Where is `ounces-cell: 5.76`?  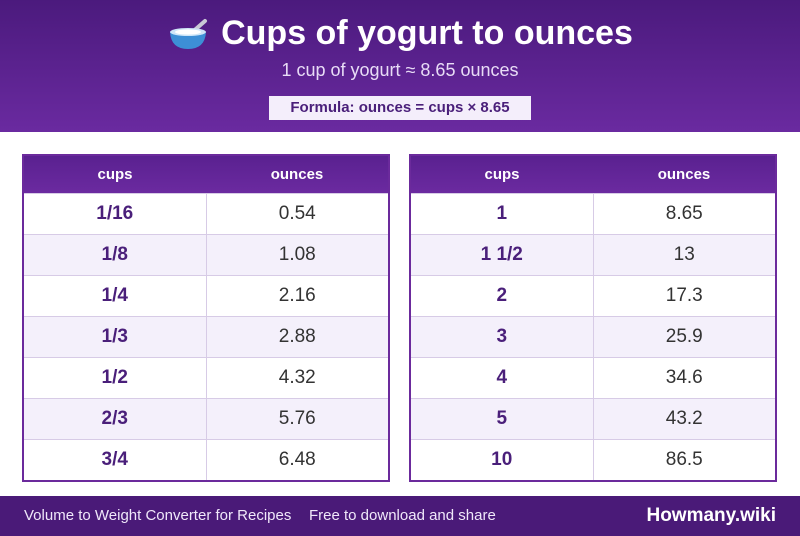 ounces-cell: 5.76 is located at coordinates (297, 418).